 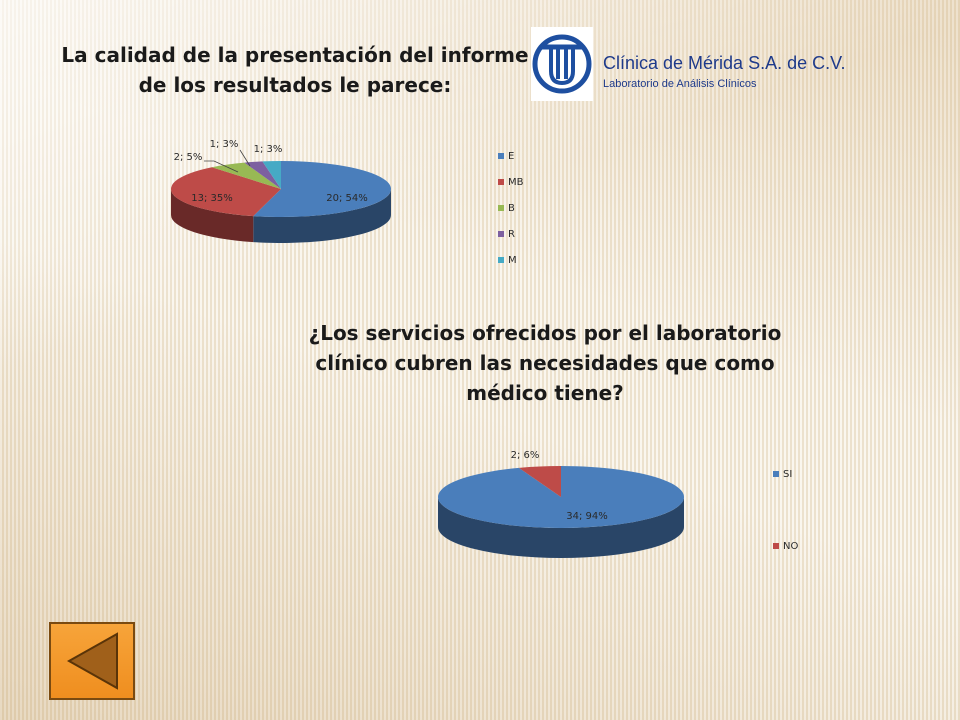 What do you see at coordinates (212, 216) in the screenshot?
I see `chart1-slice-side-mb` at bounding box center [212, 216].